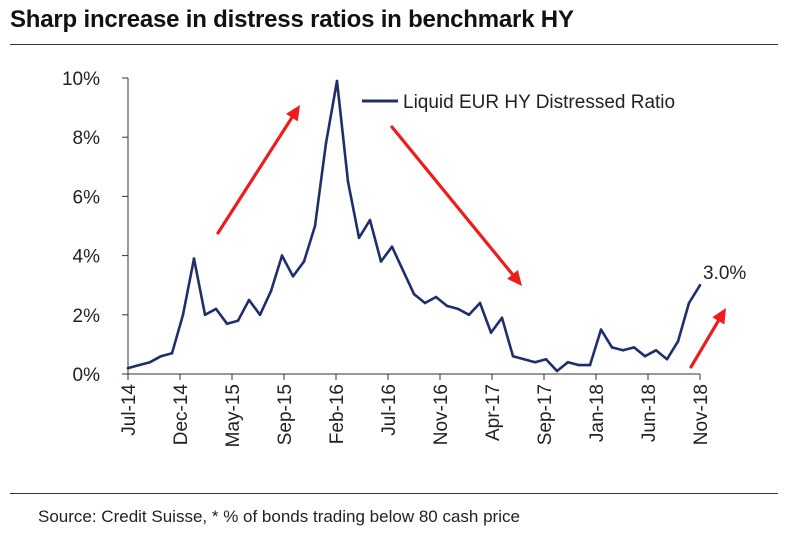  I want to click on value-annotation: 3.0%, so click(724, 273).